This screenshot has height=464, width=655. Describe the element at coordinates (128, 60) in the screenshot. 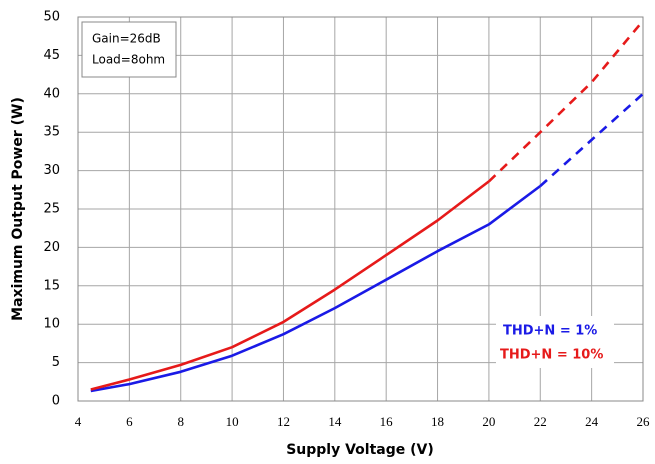

I see `annotation: Load=8ohm` at that location.